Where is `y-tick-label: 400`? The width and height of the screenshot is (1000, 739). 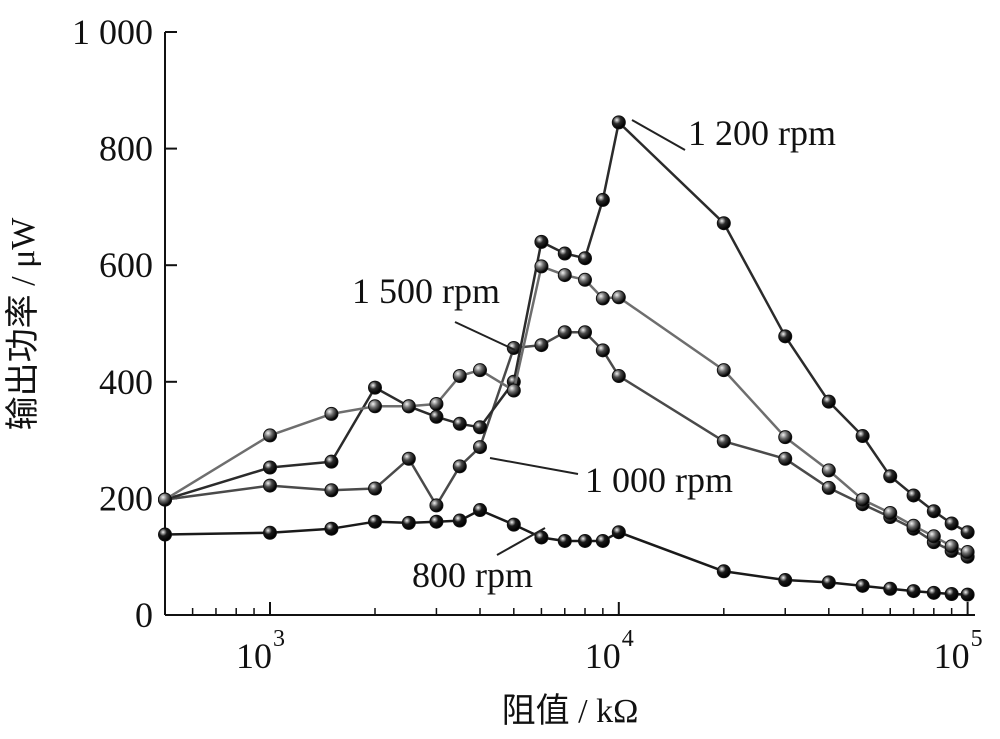 y-tick-label: 400 is located at coordinates (126, 382).